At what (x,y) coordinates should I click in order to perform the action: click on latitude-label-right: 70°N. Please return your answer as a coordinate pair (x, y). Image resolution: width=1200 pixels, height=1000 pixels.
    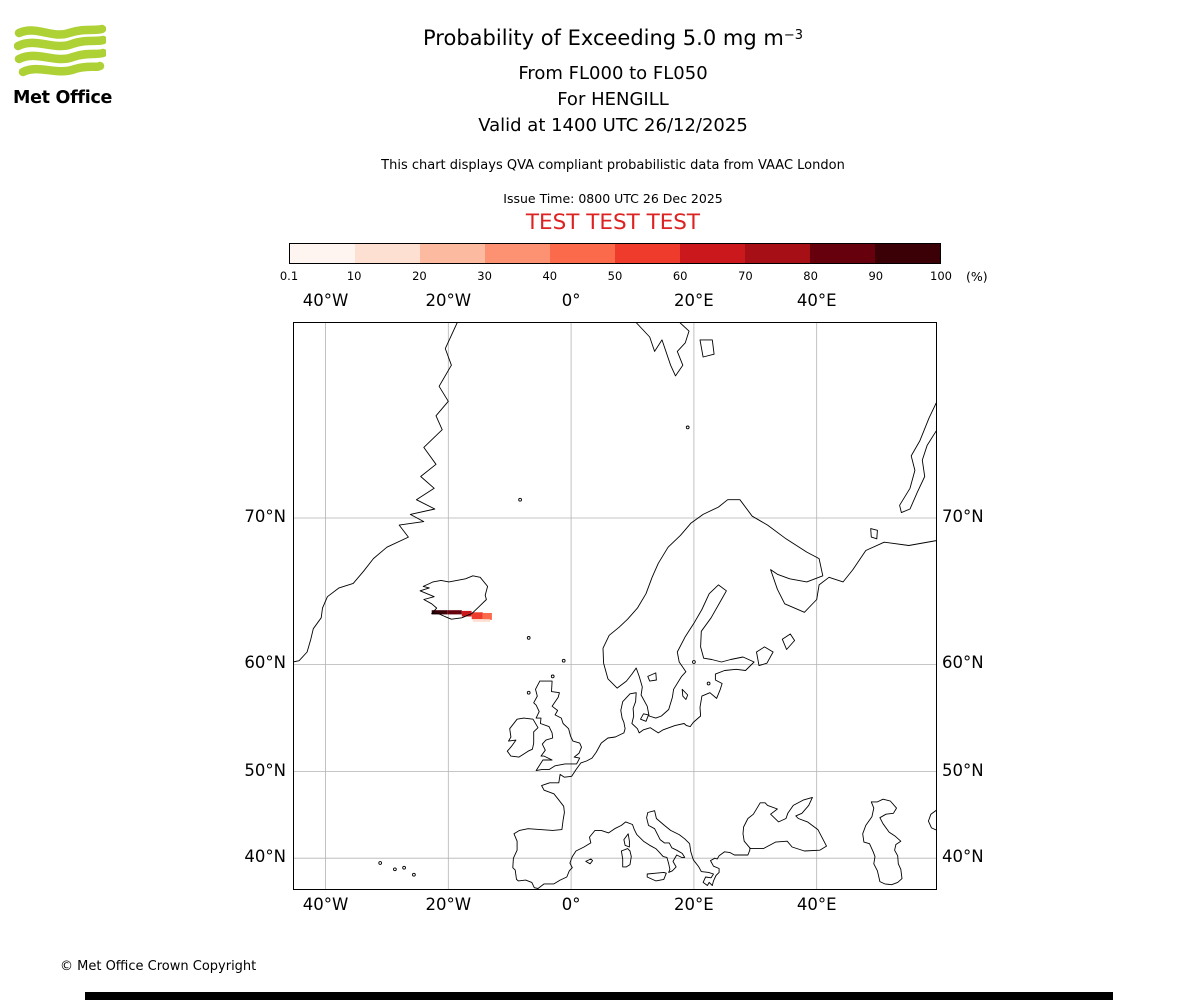
    Looking at the image, I should click on (963, 516).